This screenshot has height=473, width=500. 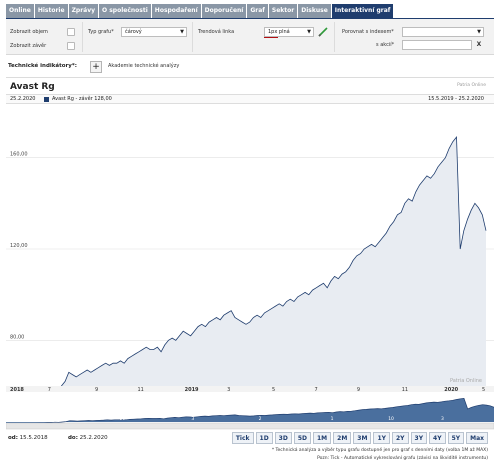 What do you see at coordinates (17, 389) in the screenshot?
I see `x-tick-label: 2018` at bounding box center [17, 389].